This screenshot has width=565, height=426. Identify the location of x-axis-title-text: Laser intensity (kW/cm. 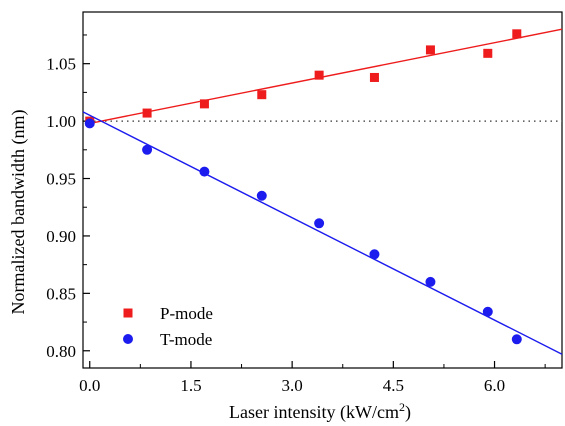
(314, 412).